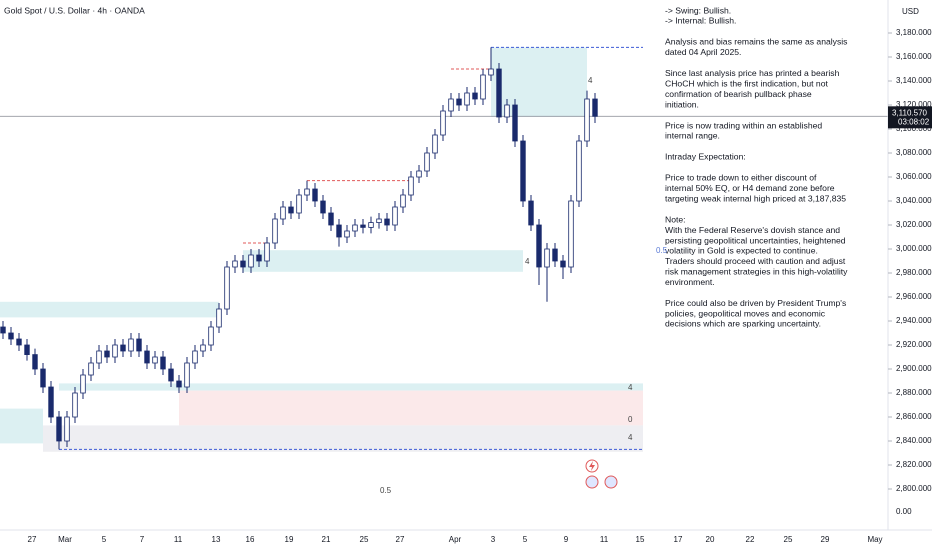 This screenshot has width=932, height=550. I want to click on last-price-box, so click(910, 117).